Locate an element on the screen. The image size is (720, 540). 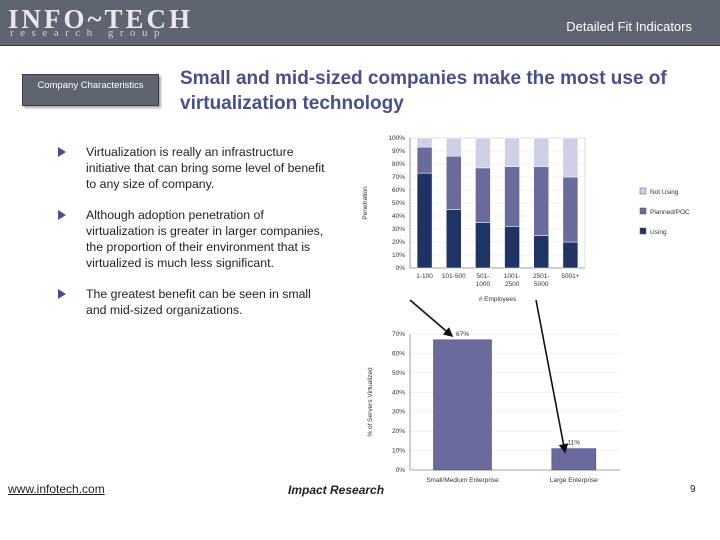
data-label: 11% is located at coordinates (574, 443).